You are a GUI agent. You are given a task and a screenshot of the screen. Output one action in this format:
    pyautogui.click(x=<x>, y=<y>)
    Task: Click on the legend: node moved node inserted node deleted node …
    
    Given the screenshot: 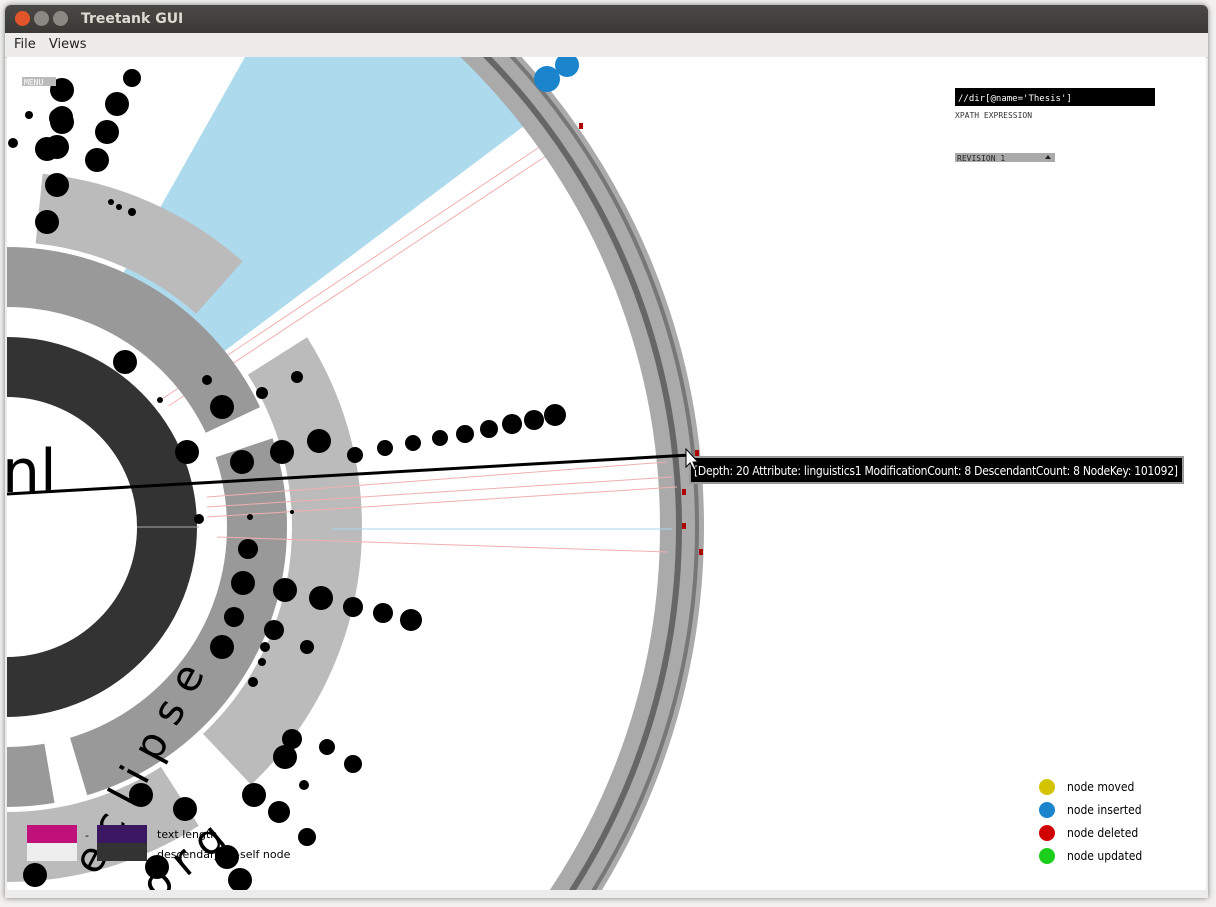 What is the action you would take?
    pyautogui.click(x=1090, y=821)
    